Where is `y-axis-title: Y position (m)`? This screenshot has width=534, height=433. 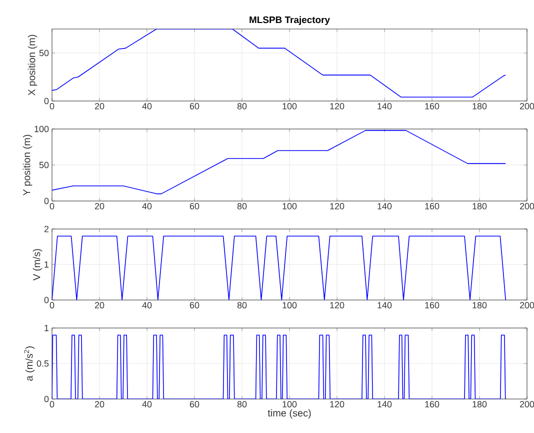 y-axis-title: Y position (m) is located at coordinates (27, 165).